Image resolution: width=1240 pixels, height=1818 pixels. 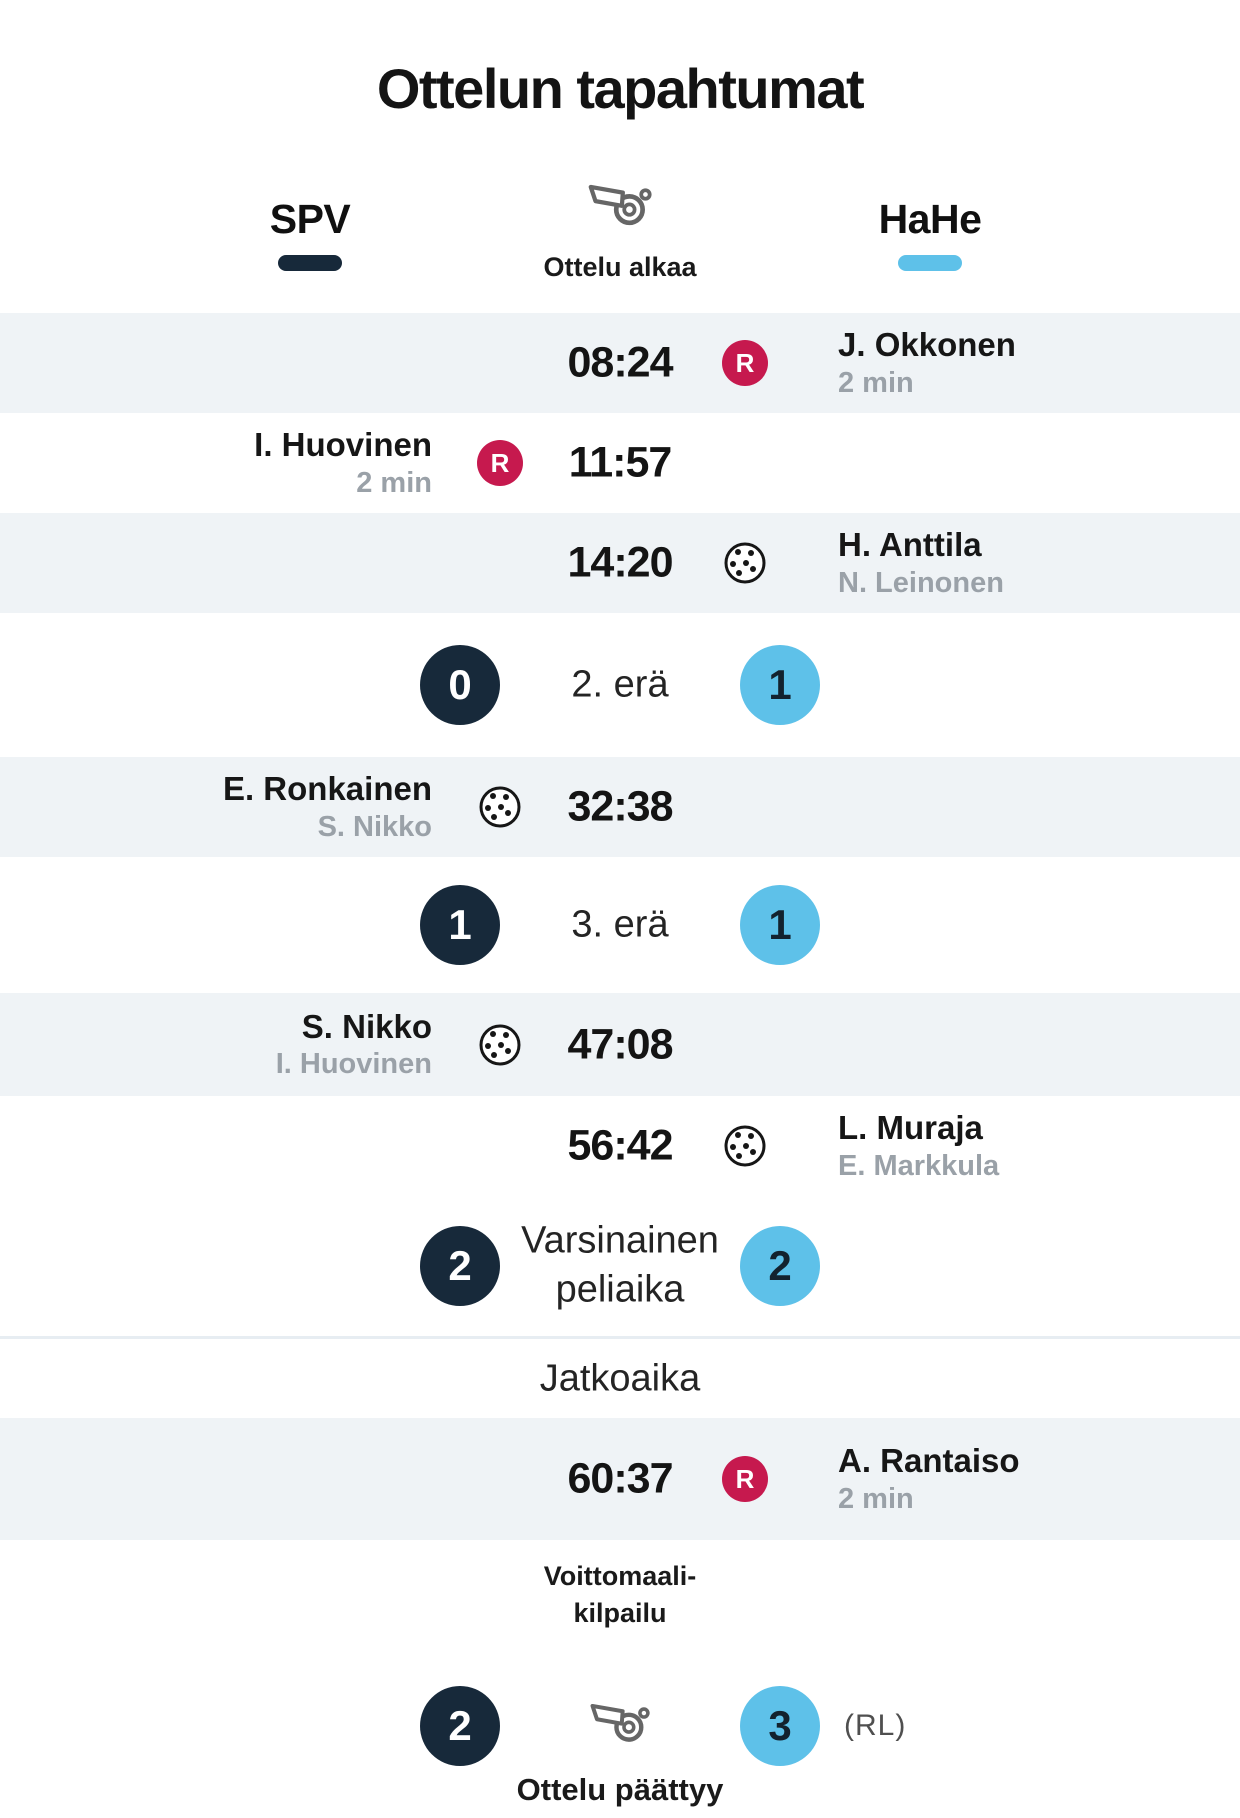 I want to click on period-score-text: 3. erä, so click(x=620, y=924).